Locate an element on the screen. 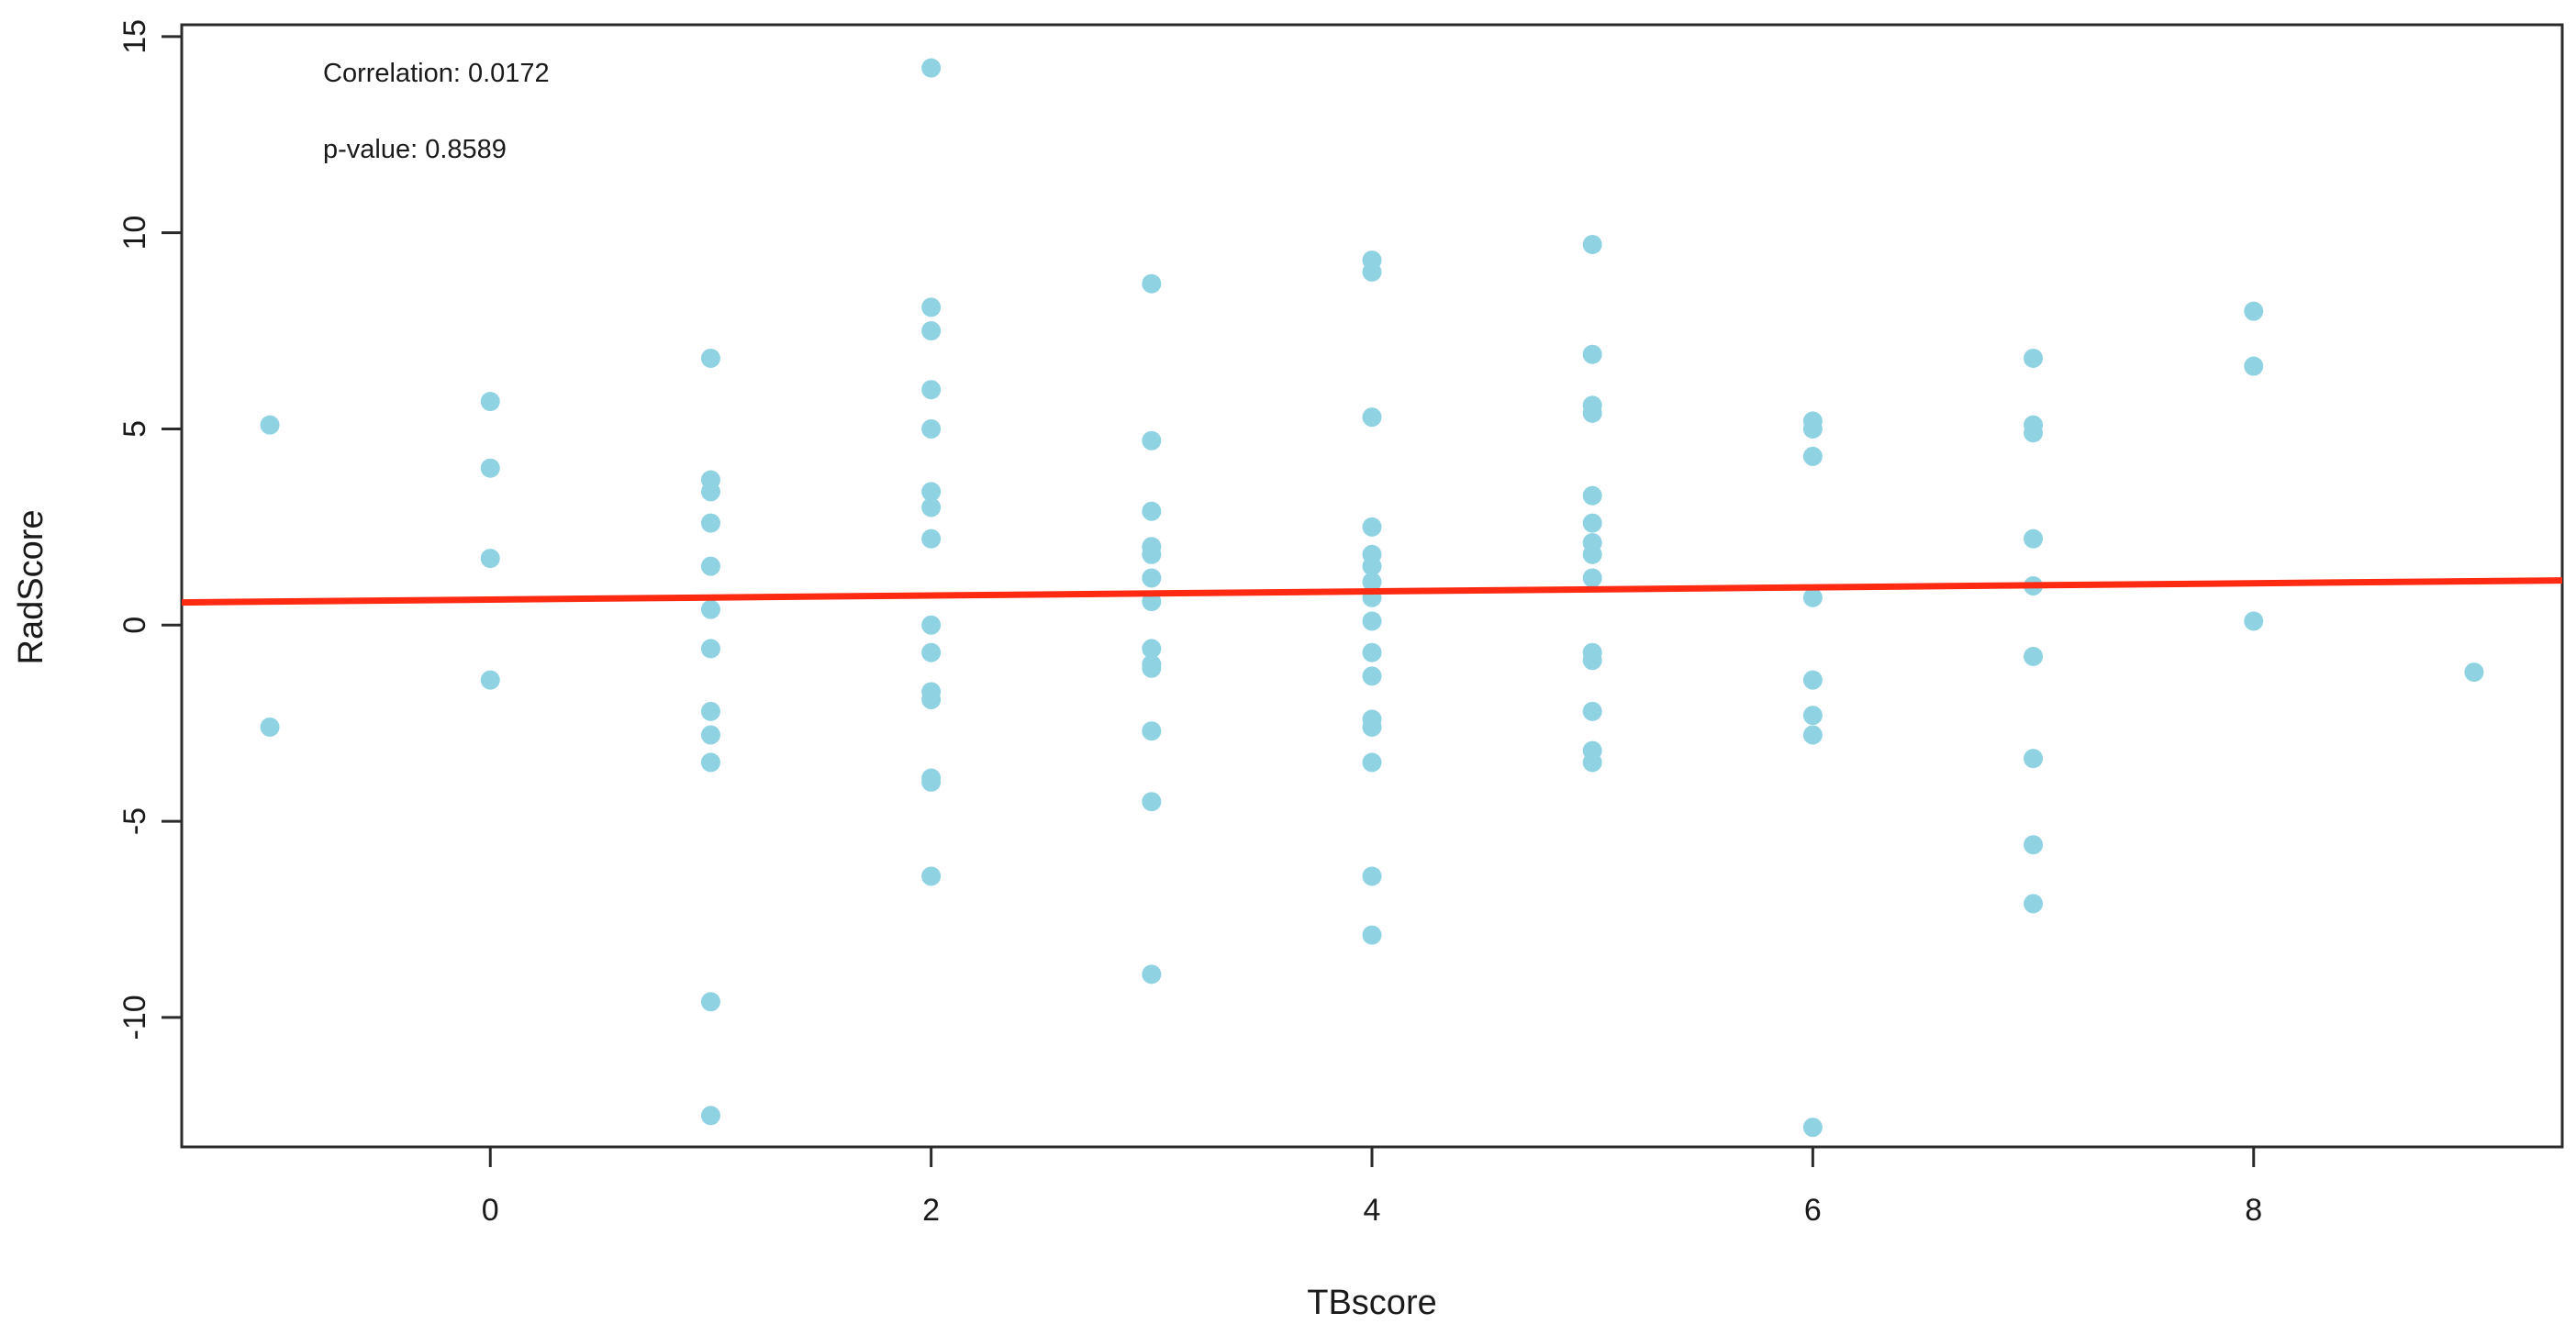  x-tick-label: 8 is located at coordinates (2254, 1210).